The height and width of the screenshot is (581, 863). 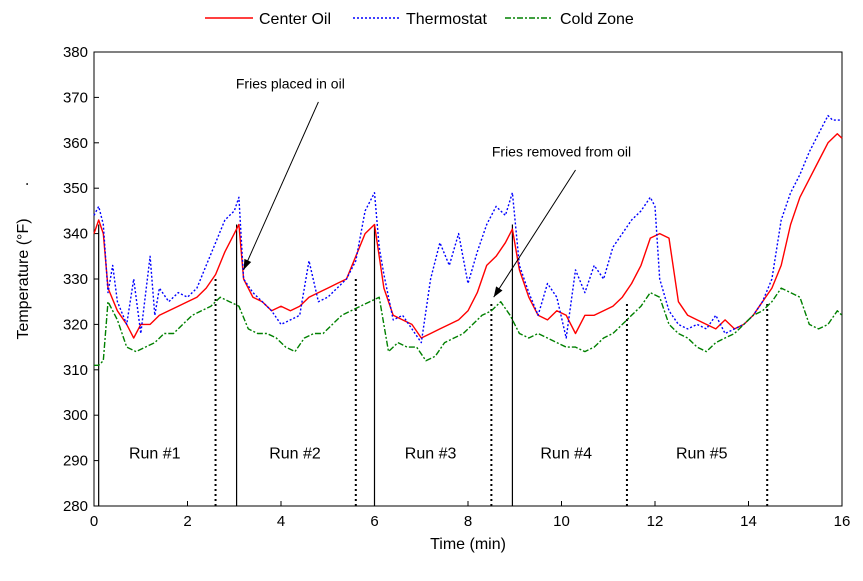 What do you see at coordinates (431, 454) in the screenshot?
I see `run-label: Run #3` at bounding box center [431, 454].